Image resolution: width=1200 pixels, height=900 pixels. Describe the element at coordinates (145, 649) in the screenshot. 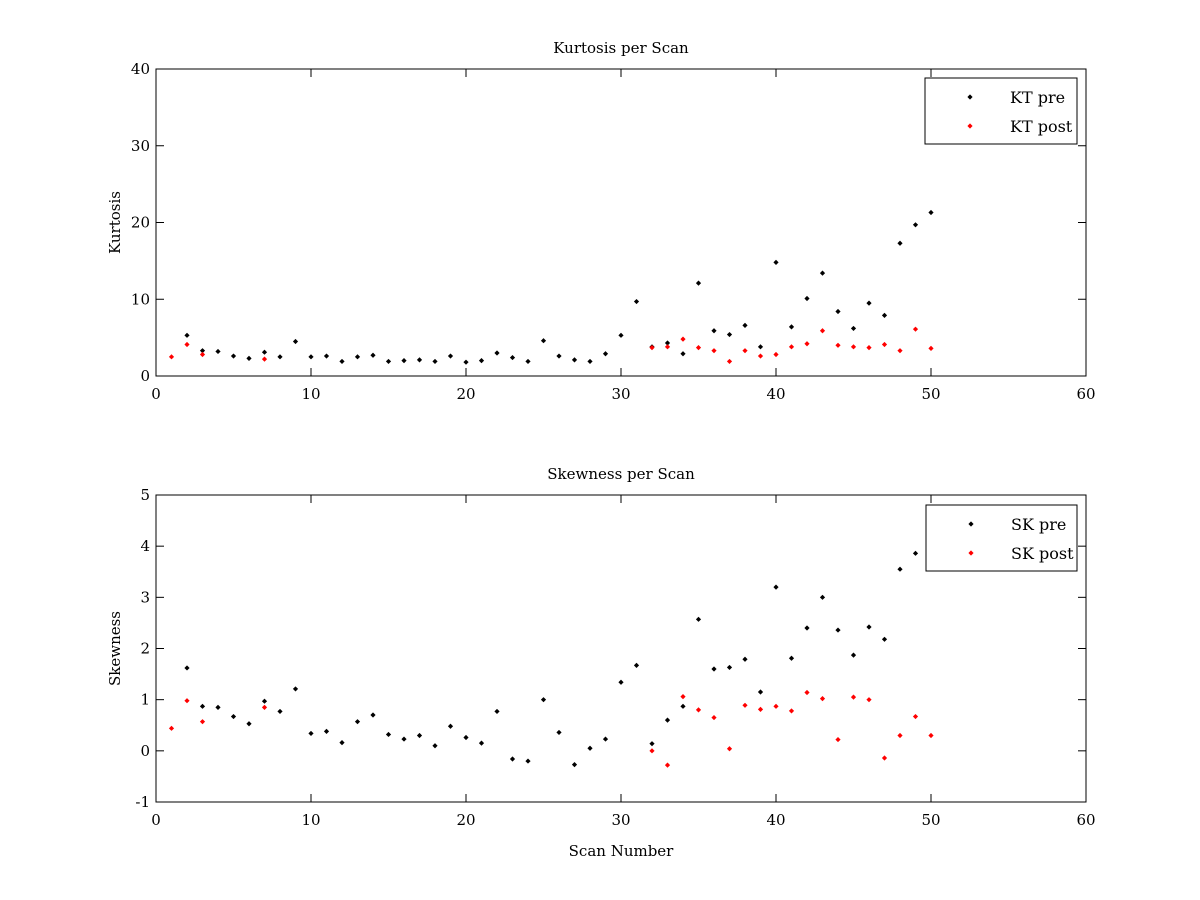

I see `y-tick-label: 2` at that location.